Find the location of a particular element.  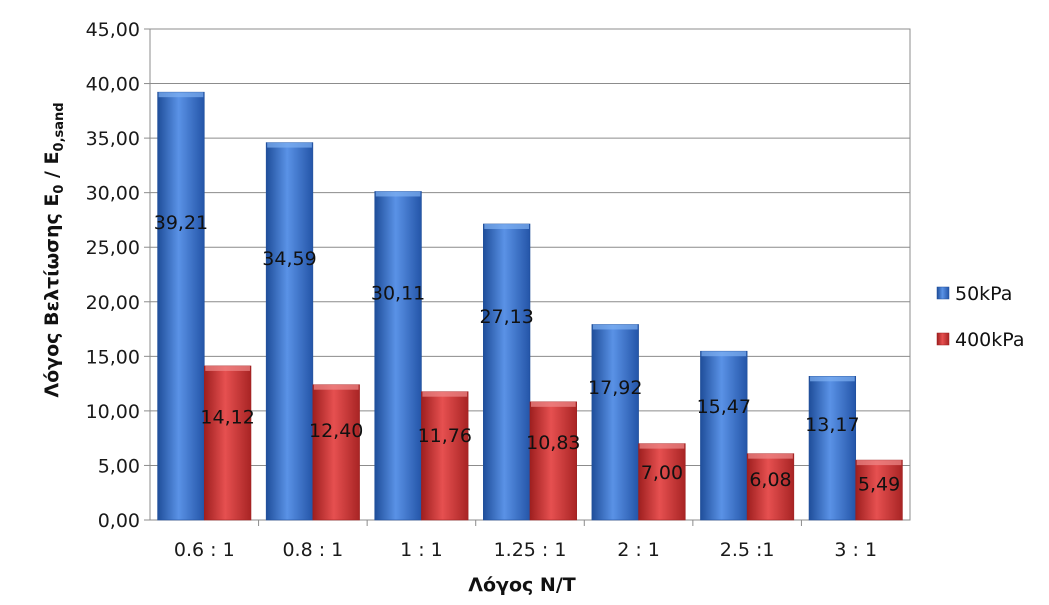

y-tick-label: 35,00 is located at coordinates (113, 139).